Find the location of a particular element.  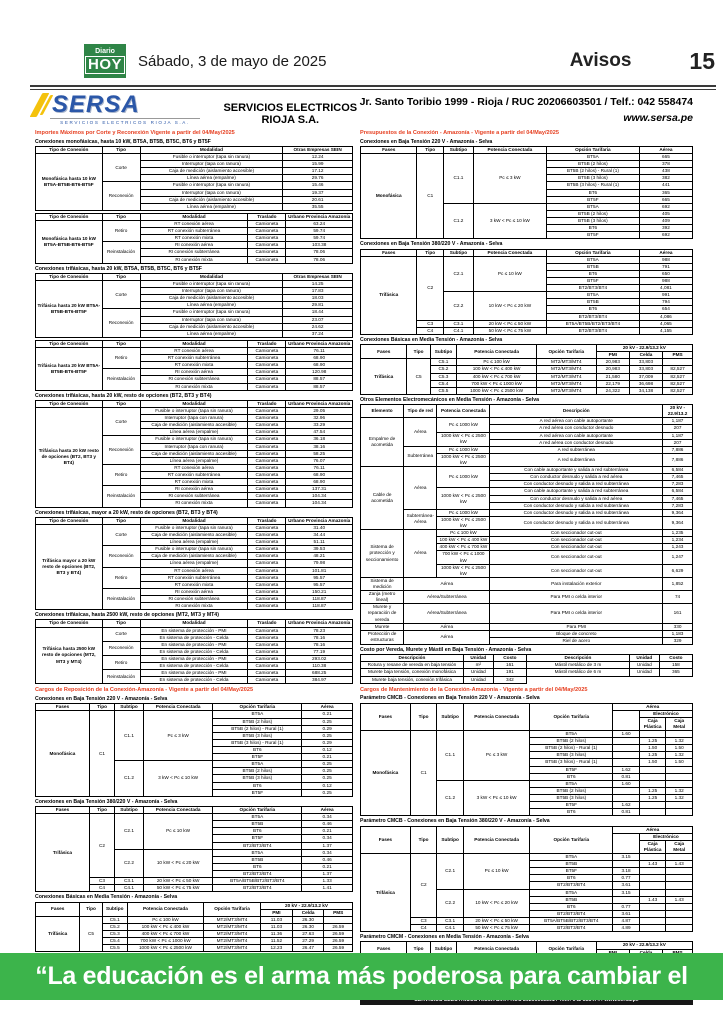

table-cell: 47.54 is located at coordinates (319, 432).